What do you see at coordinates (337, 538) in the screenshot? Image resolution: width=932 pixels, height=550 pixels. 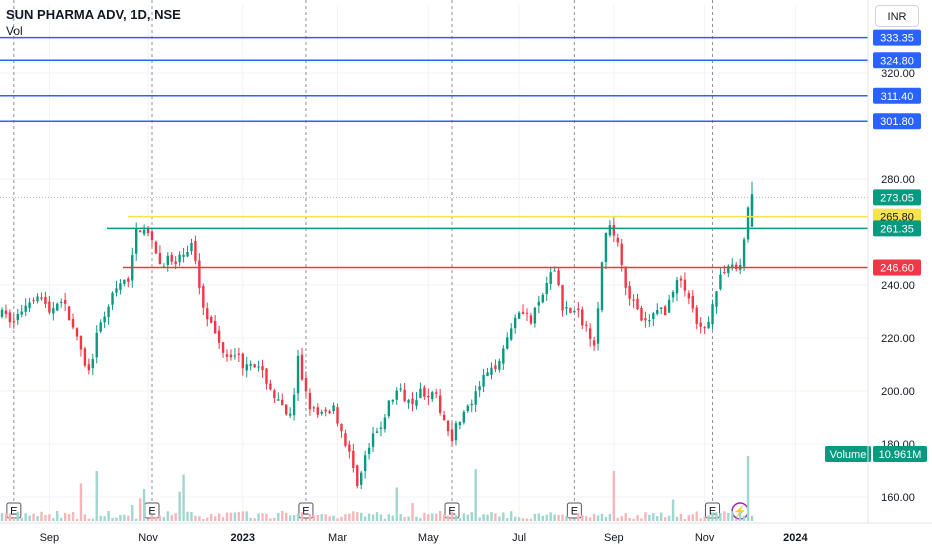 I see `x-tick-label: Mar` at bounding box center [337, 538].